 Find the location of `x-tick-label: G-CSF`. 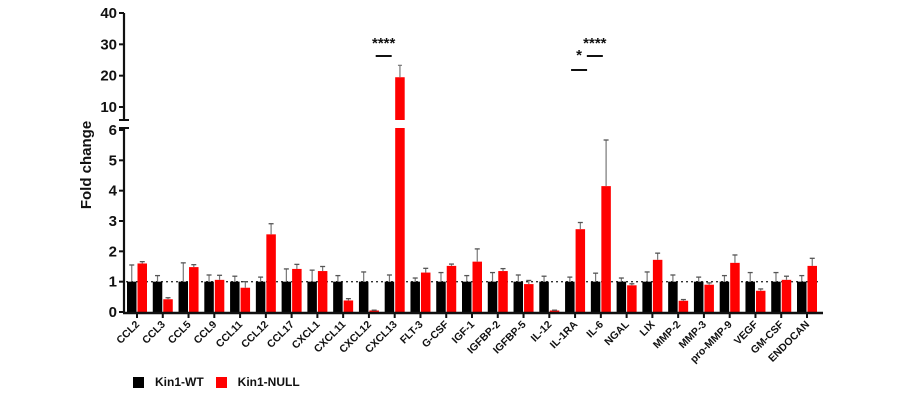

x-tick-label: G-CSF is located at coordinates (436, 334).